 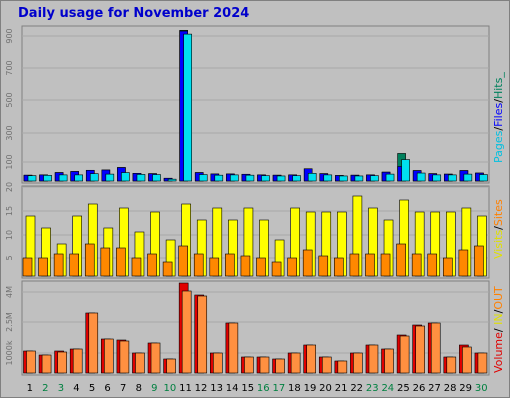 What do you see at coordinates (294, 388) in the screenshot?
I see `day-label: 18` at bounding box center [294, 388].